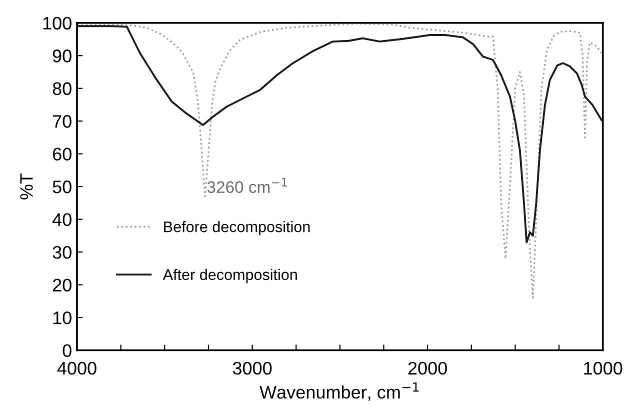 This screenshot has height=416, width=626. I want to click on y-tick-label: 30, so click(62, 252).